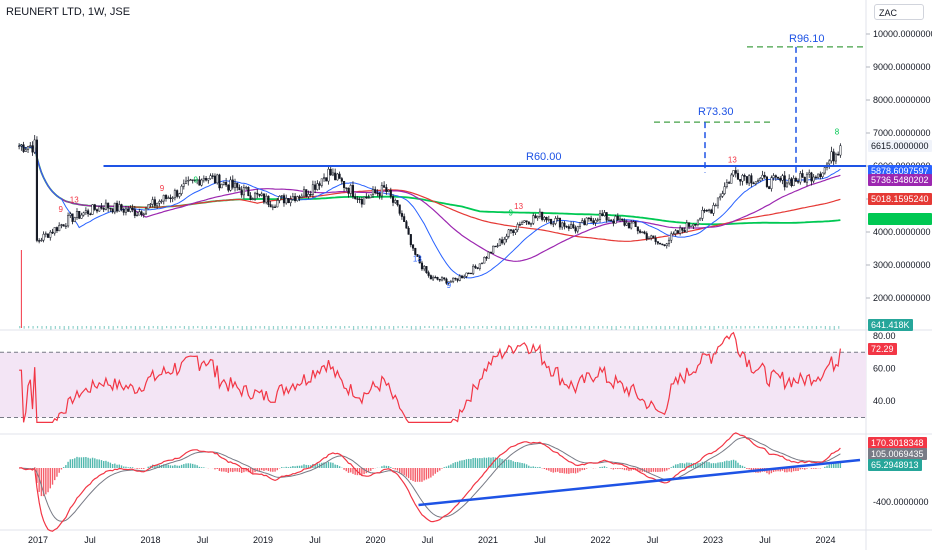 Image resolution: width=932 pixels, height=550 pixels. What do you see at coordinates (899, 12) in the screenshot?
I see `currency-selector: ZAC` at bounding box center [899, 12].